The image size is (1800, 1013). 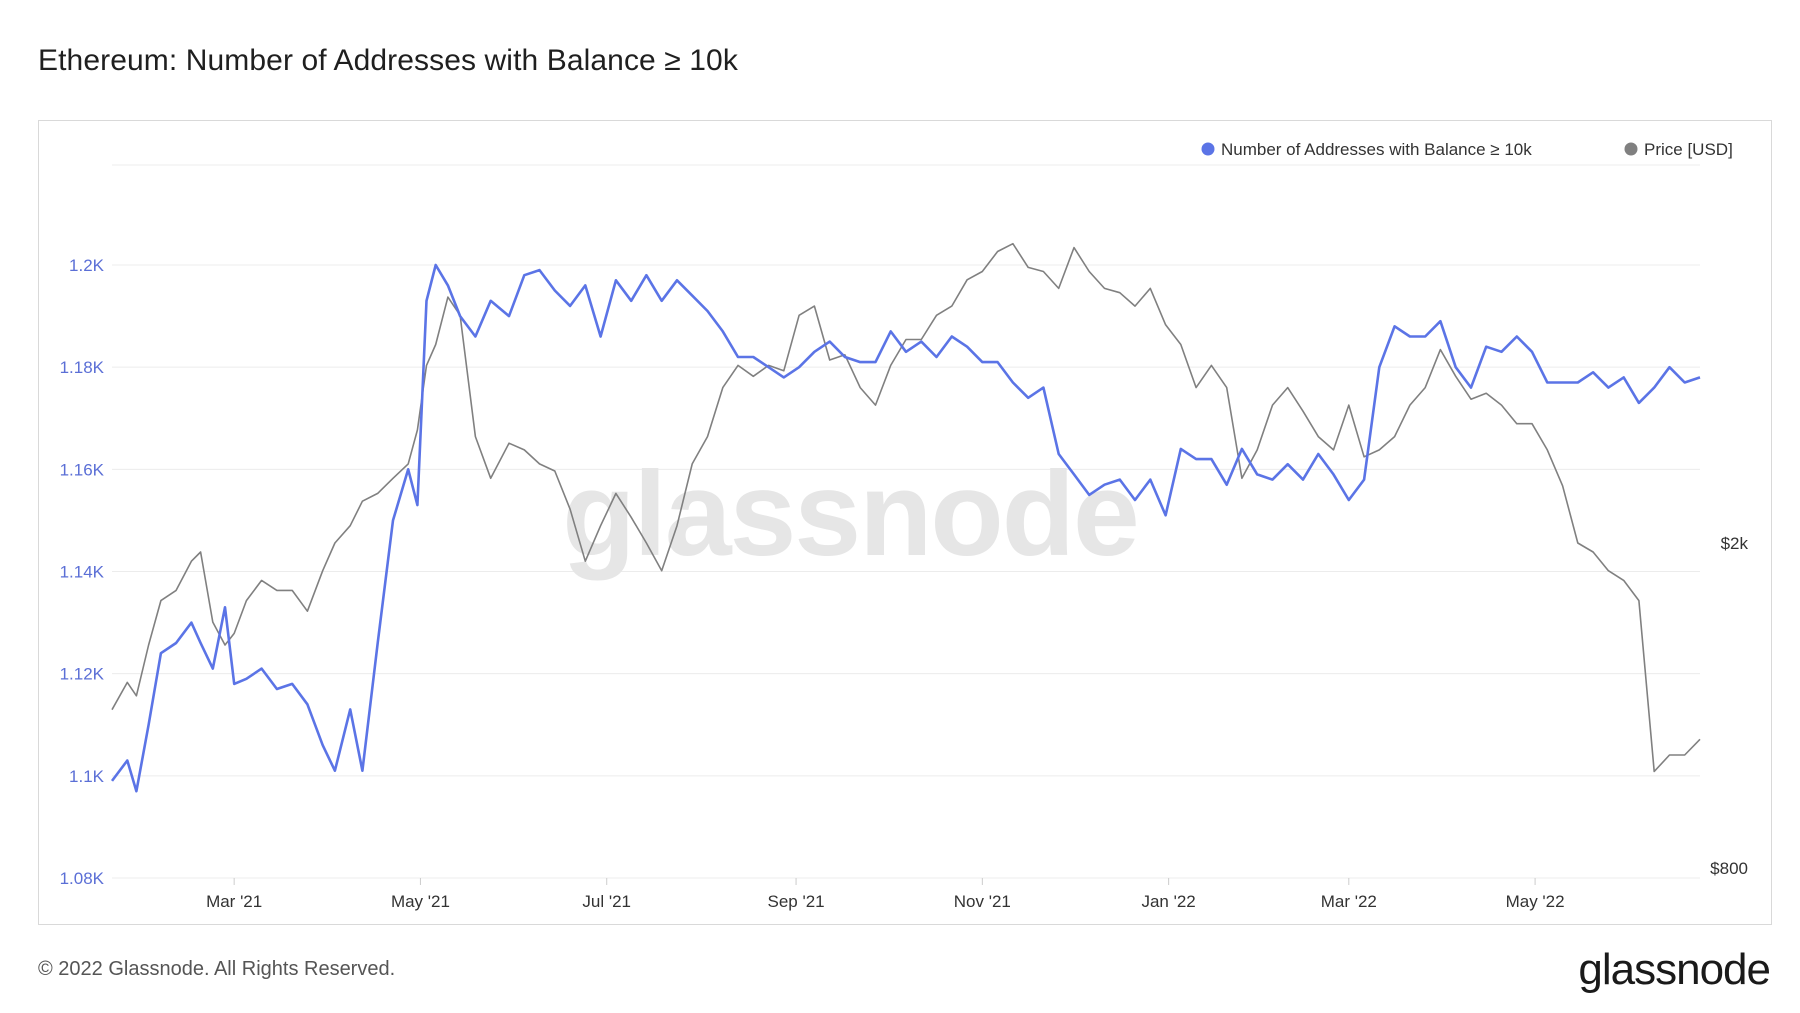 What do you see at coordinates (1631, 149) in the screenshot?
I see `legend-marker-price` at bounding box center [1631, 149].